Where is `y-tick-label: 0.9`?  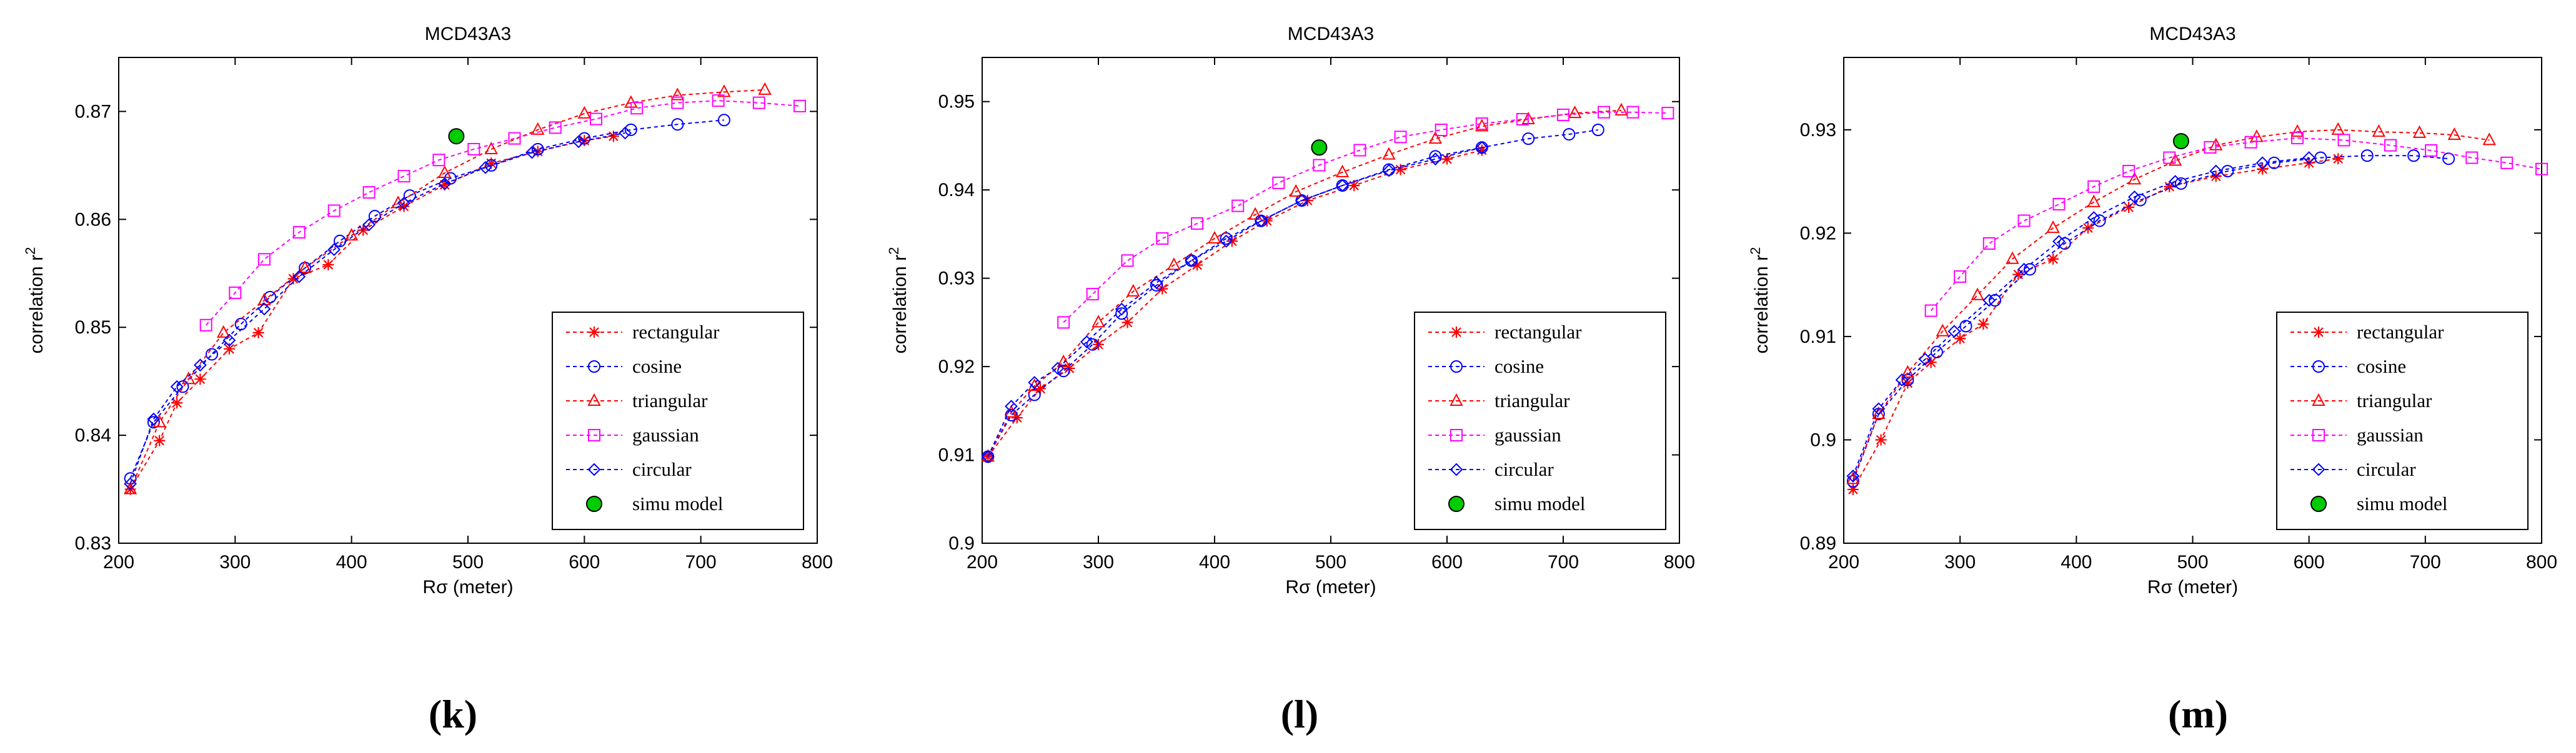
y-tick-label: 0.9 is located at coordinates (962, 543).